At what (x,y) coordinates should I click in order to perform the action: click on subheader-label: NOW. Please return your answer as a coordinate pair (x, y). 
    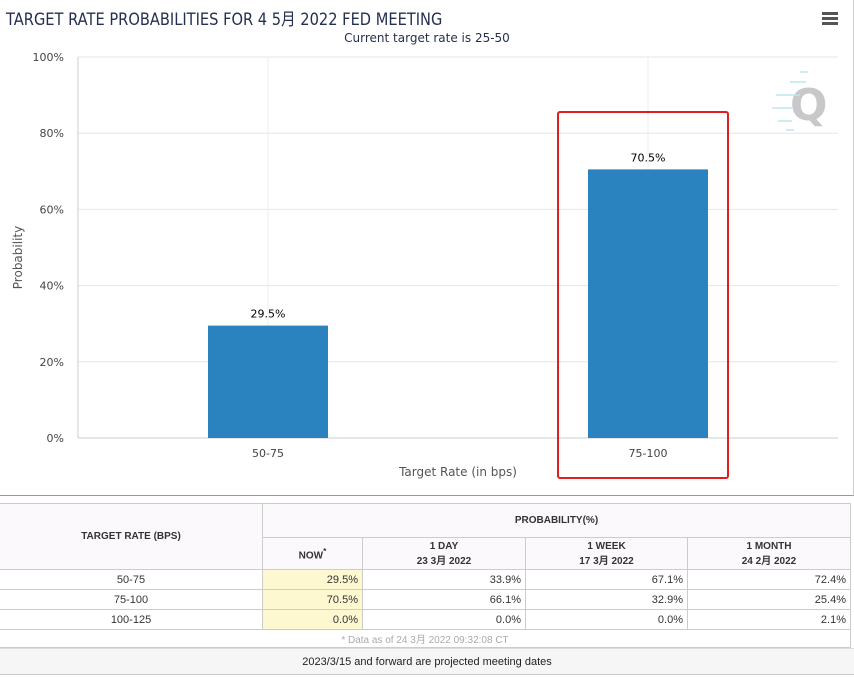
    Looking at the image, I should click on (311, 556).